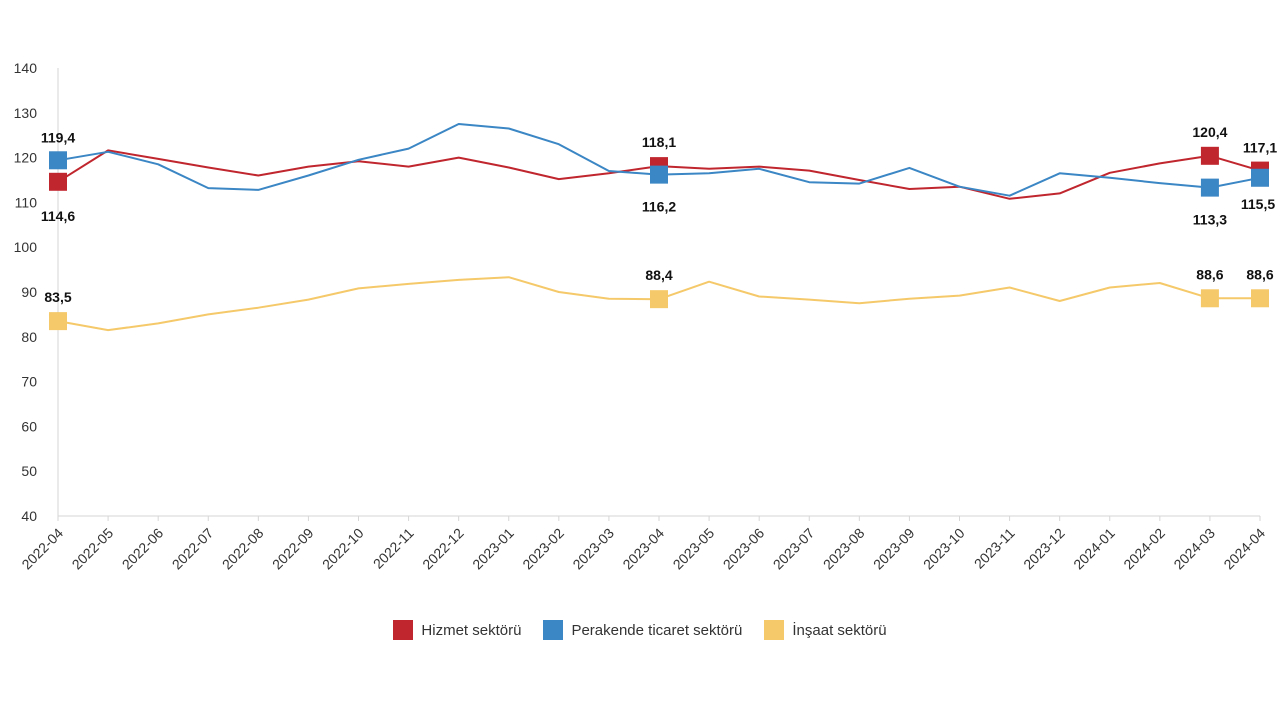 This screenshot has height=720, width=1280. I want to click on hizmet-data-label: 120,4, so click(1209, 132).